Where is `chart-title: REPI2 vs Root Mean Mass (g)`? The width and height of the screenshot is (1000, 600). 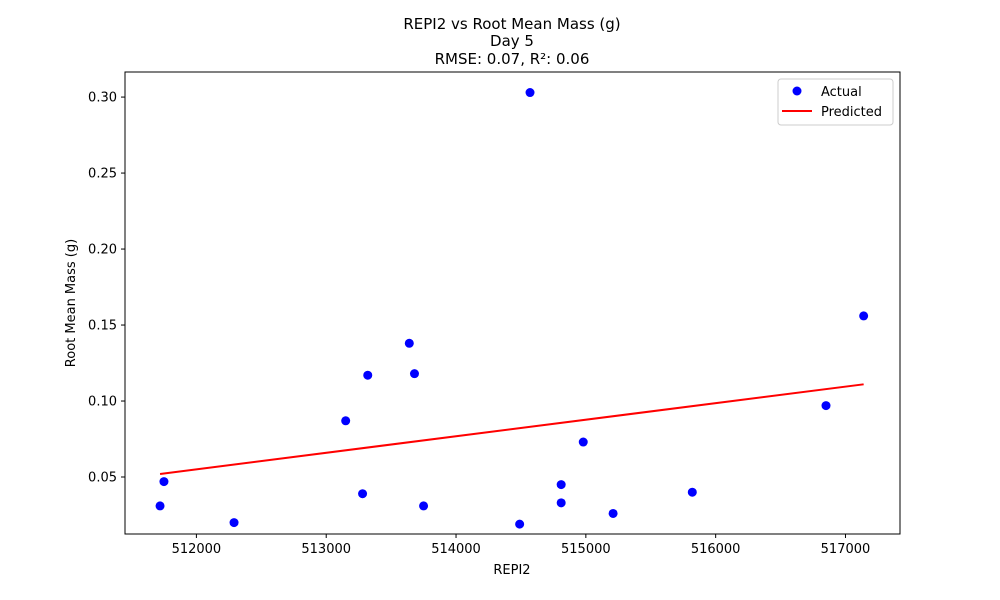 chart-title: REPI2 vs Root Mean Mass (g) is located at coordinates (511, 24).